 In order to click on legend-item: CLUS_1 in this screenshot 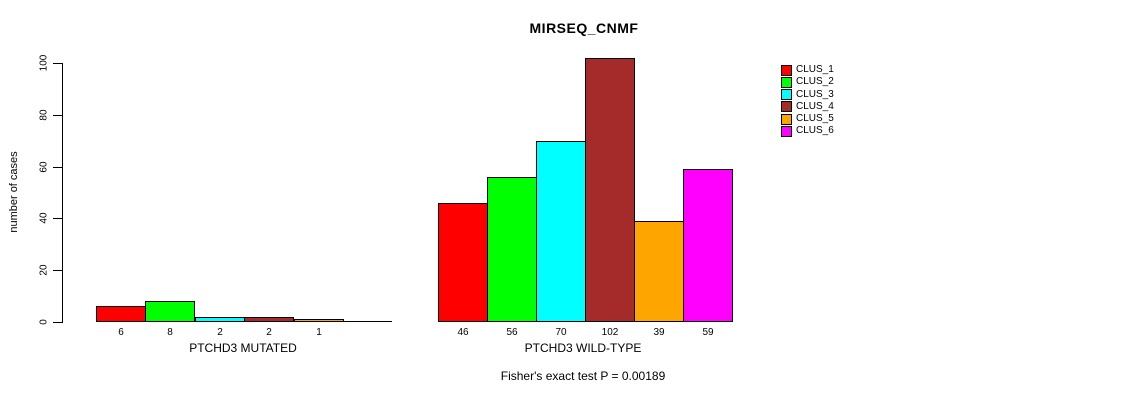, I will do `click(807, 70)`.